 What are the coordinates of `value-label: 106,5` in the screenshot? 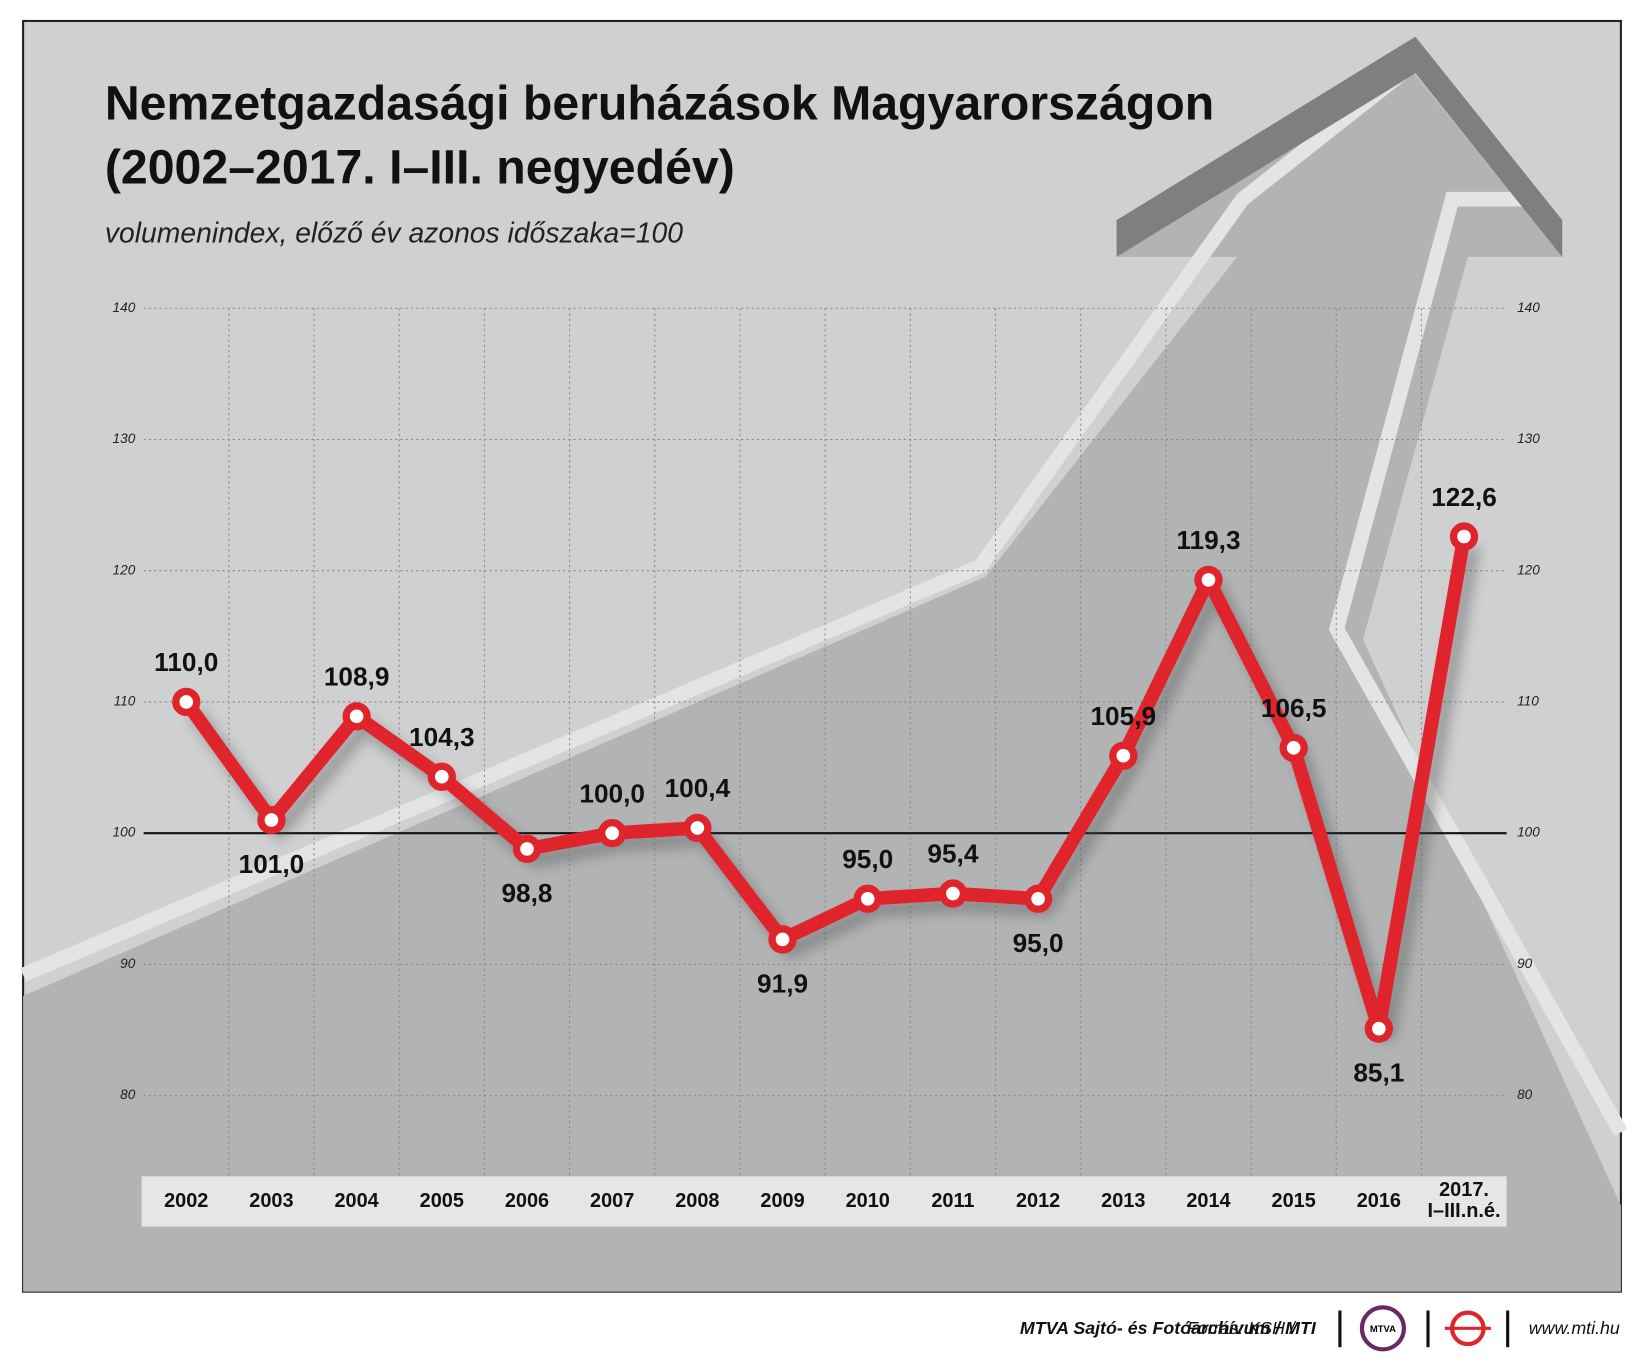 It's located at (1294, 708).